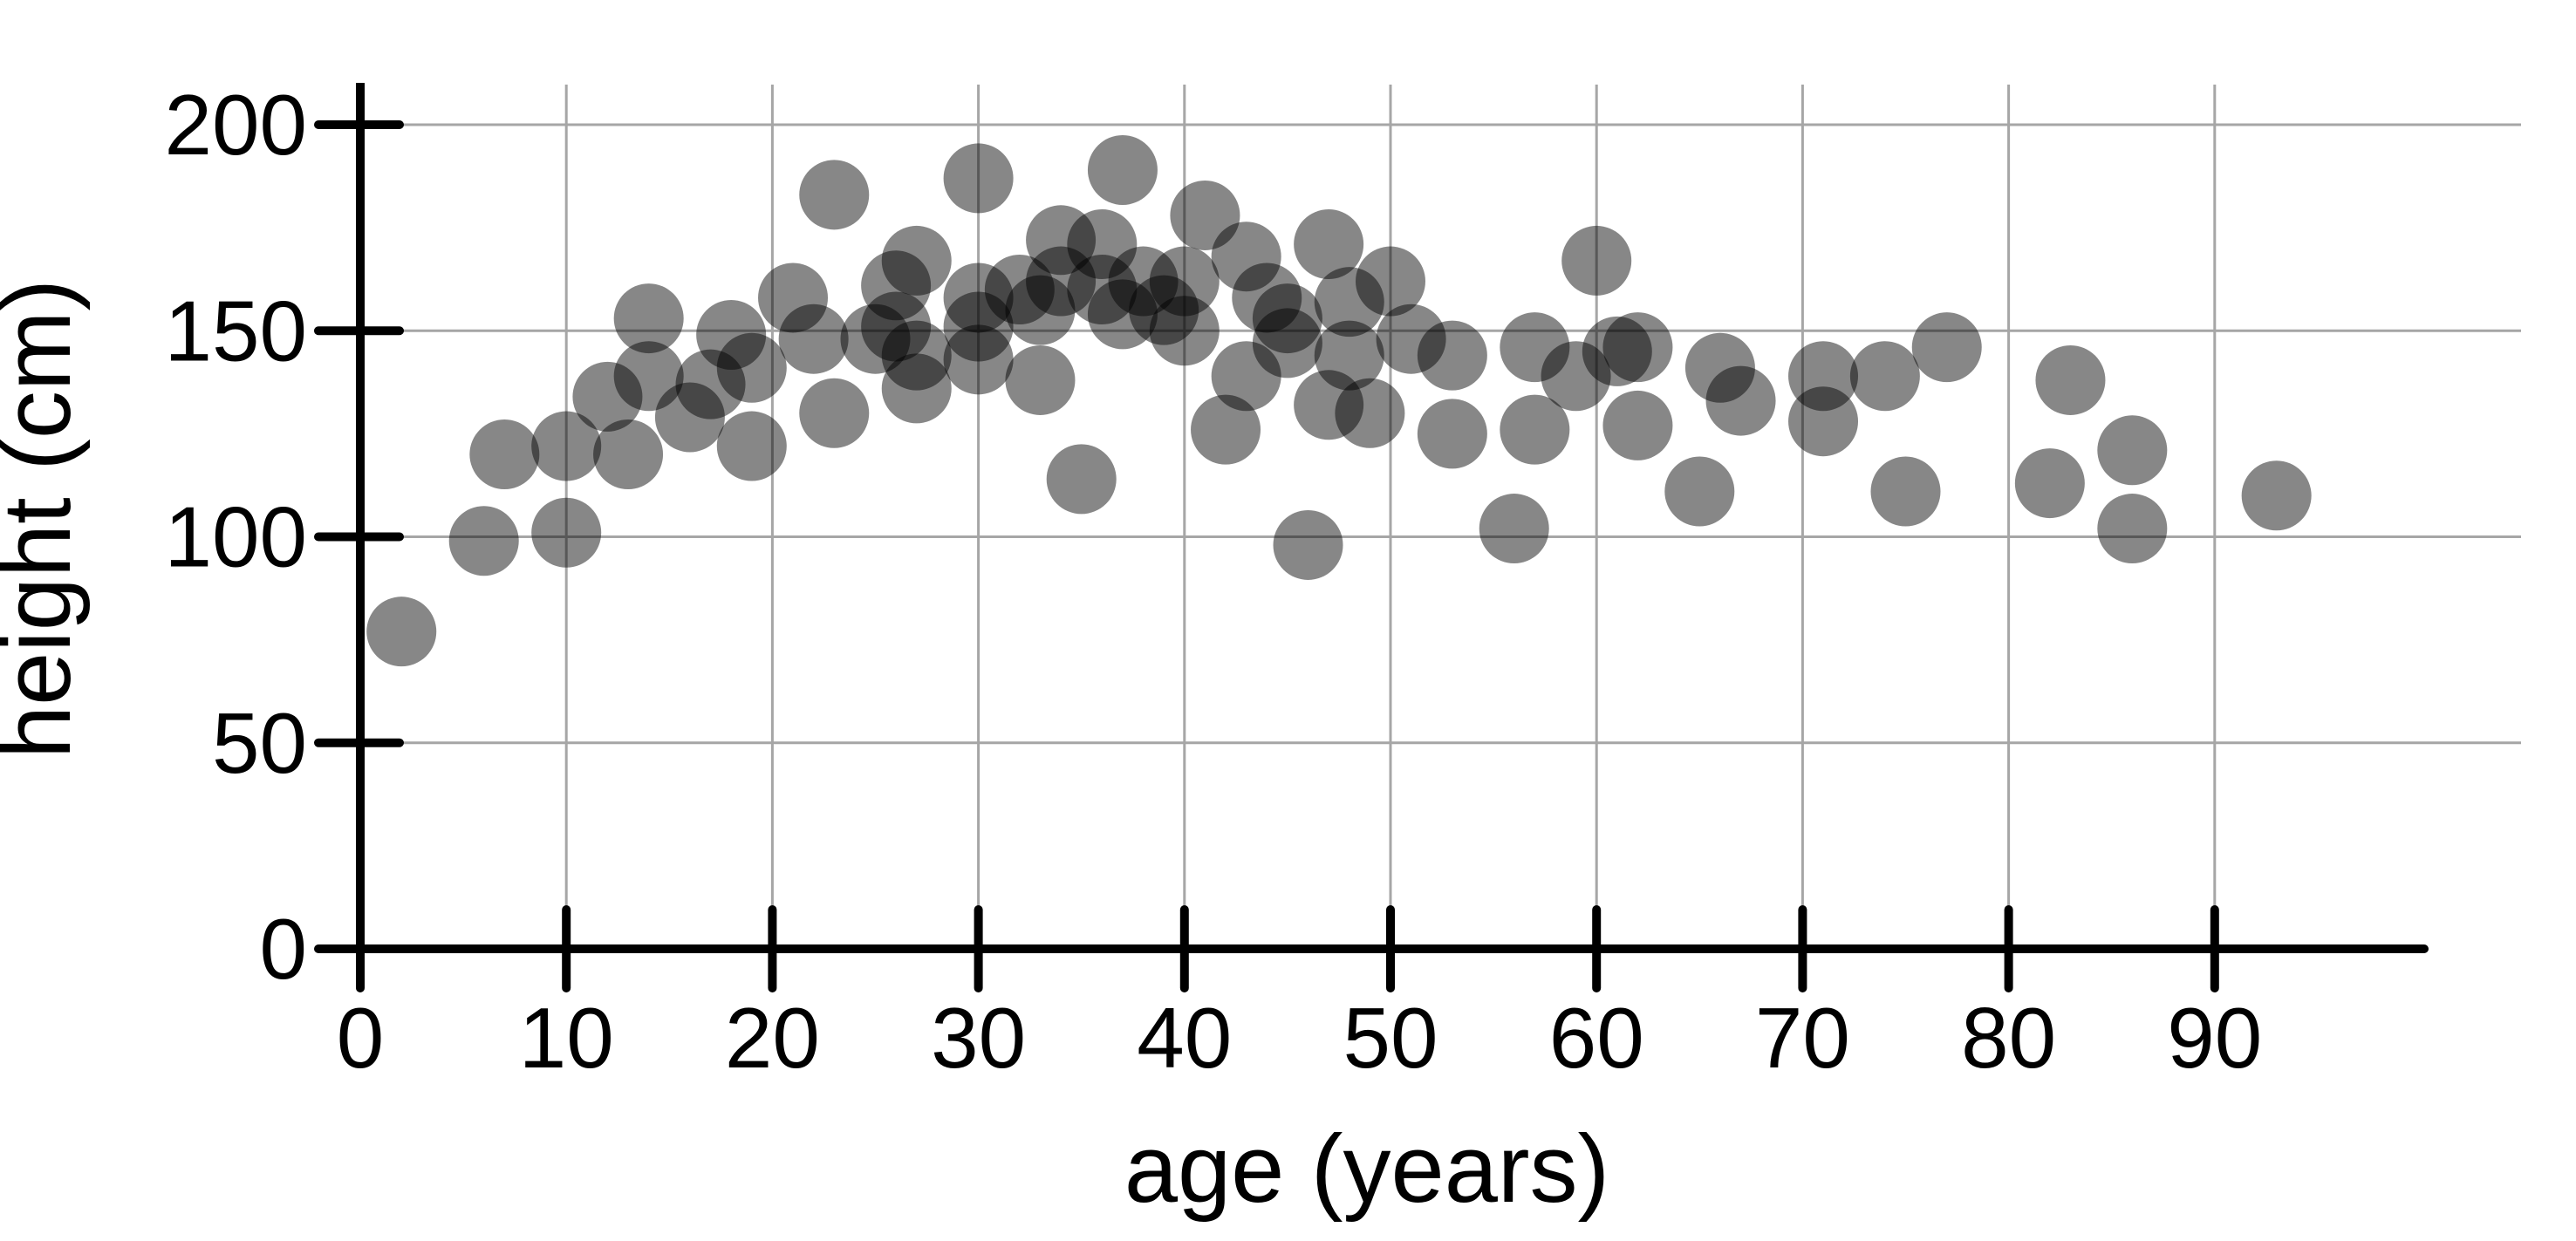 Image resolution: width=2576 pixels, height=1241 pixels. What do you see at coordinates (979, 1038) in the screenshot?
I see `x-tick-label: 30` at bounding box center [979, 1038].